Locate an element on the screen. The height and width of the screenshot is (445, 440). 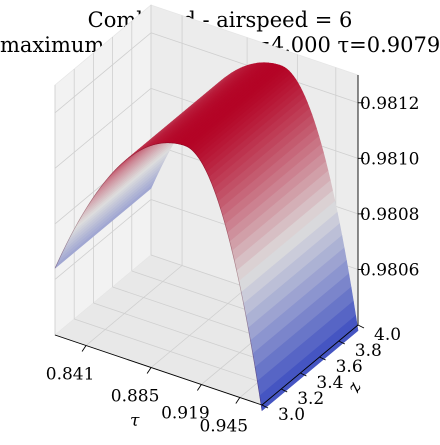
x-axis-line is located at coordinates (158, 370).